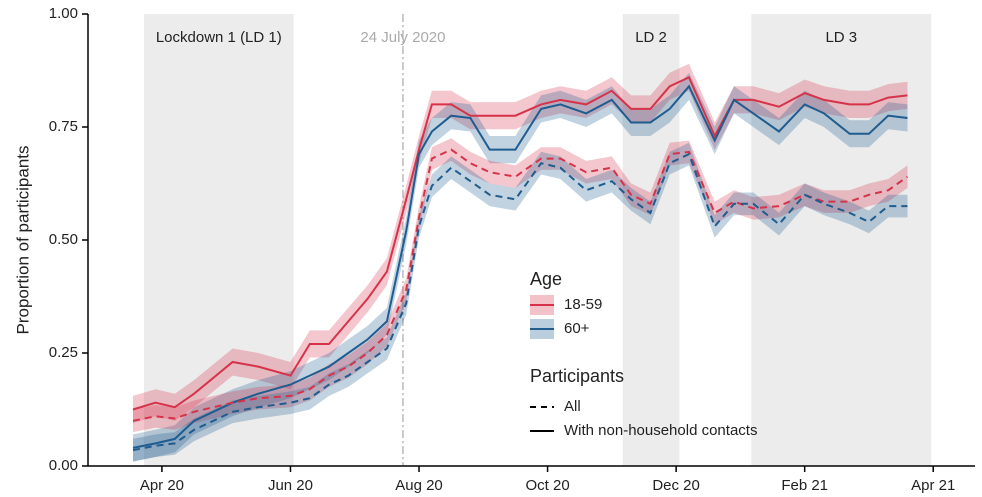 The height and width of the screenshot is (497, 982). Describe the element at coordinates (63, 352) in the screenshot. I see `y-tick-label: 0.25` at that location.